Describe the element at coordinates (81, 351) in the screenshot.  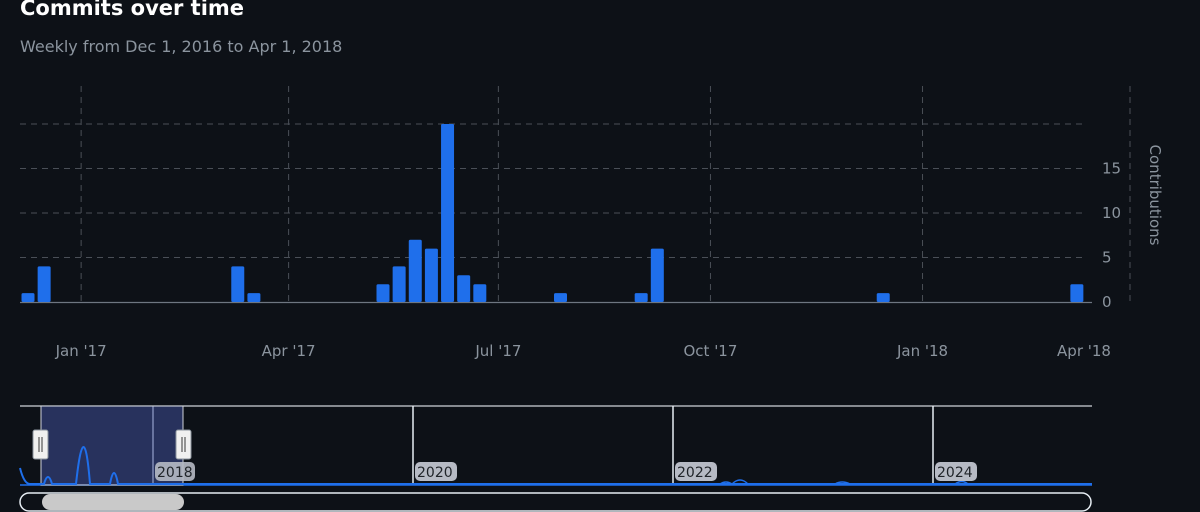
I see `x-tick-label: Jan '17` at that location.